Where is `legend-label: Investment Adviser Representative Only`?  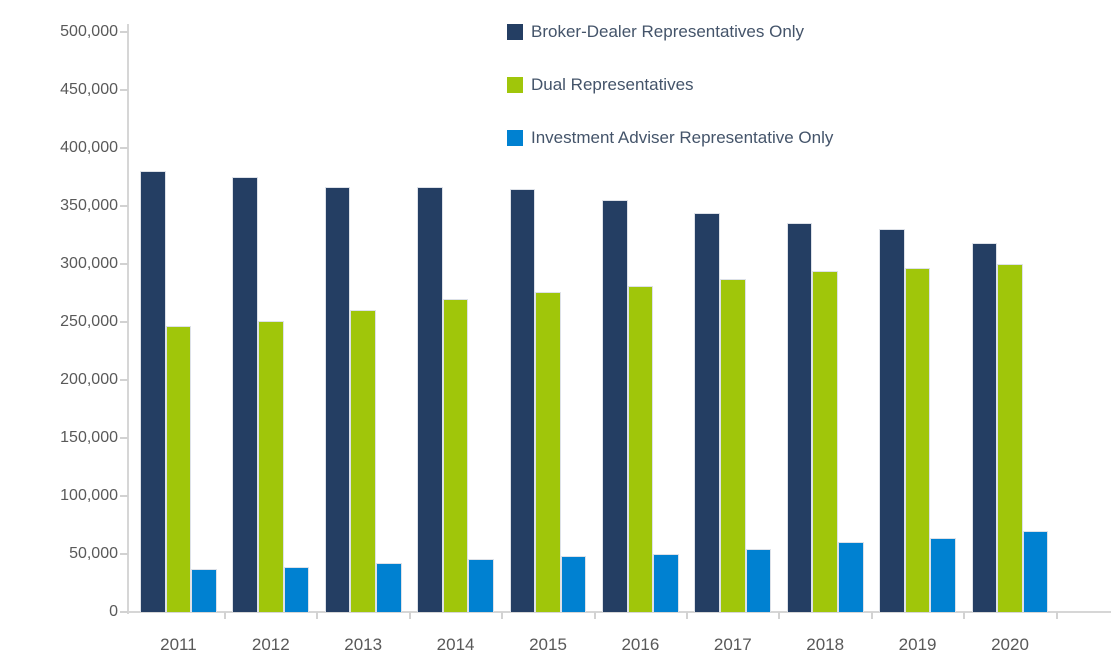 legend-label: Investment Adviser Representative Only is located at coordinates (682, 137).